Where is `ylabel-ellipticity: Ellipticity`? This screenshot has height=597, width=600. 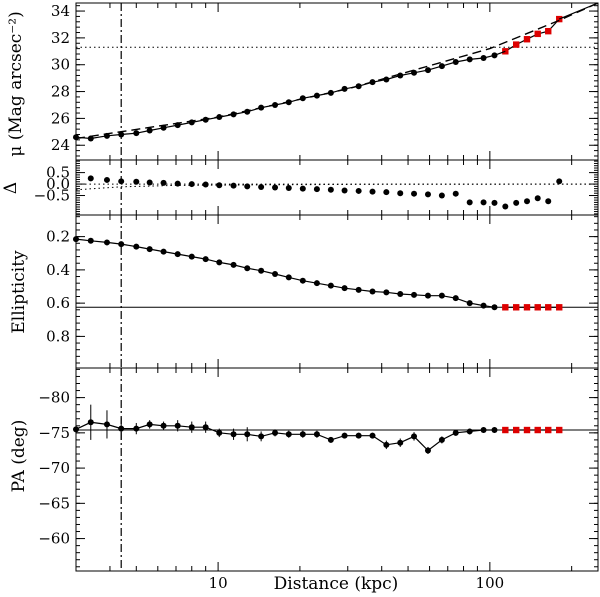 ylabel-ellipticity: Ellipticity is located at coordinates (19, 292).